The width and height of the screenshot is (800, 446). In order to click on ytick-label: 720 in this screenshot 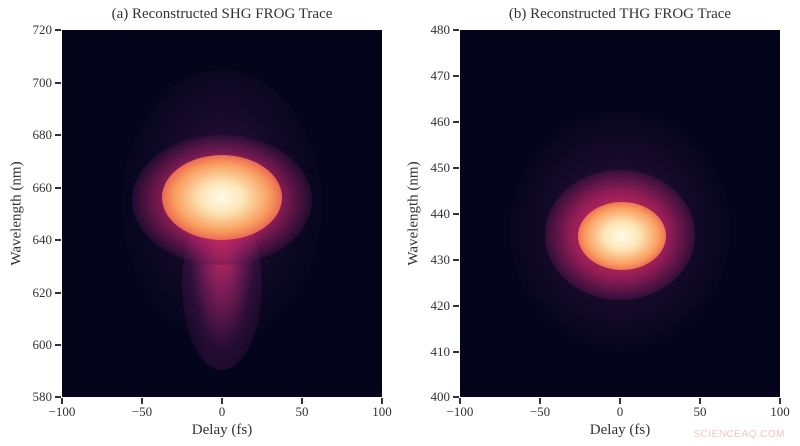, I will do `click(42, 29)`.